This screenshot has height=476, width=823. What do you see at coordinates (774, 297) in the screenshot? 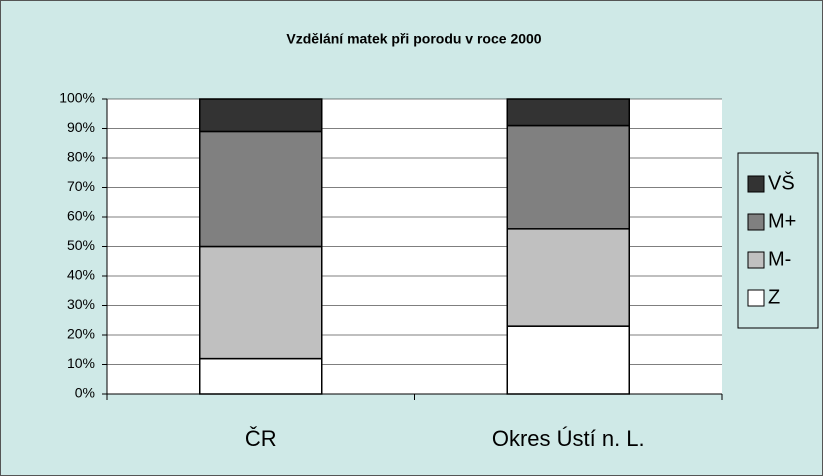
I see `legend-label: Z` at bounding box center [774, 297].